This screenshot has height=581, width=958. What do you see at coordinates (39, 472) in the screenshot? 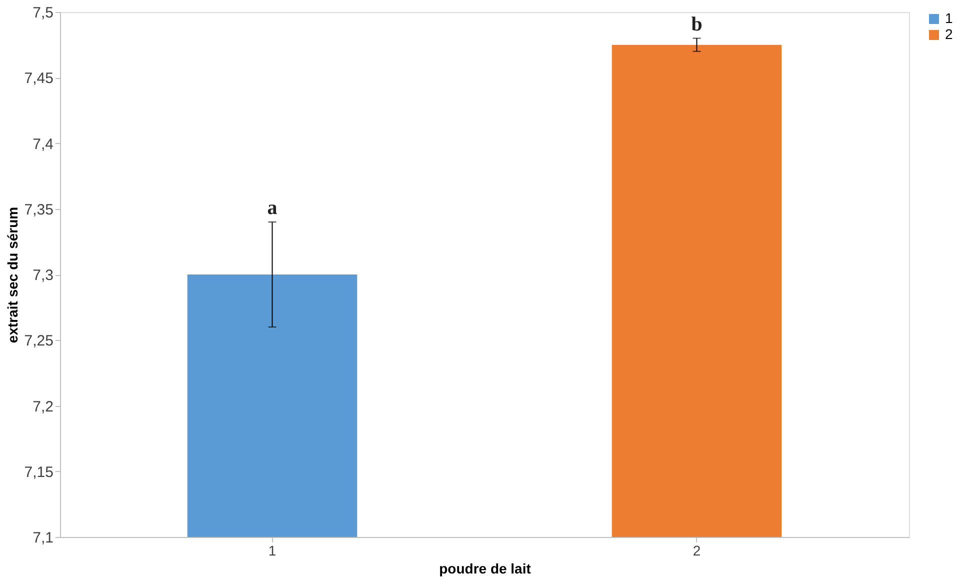
I see `y-tick-label: 7,15` at bounding box center [39, 472].